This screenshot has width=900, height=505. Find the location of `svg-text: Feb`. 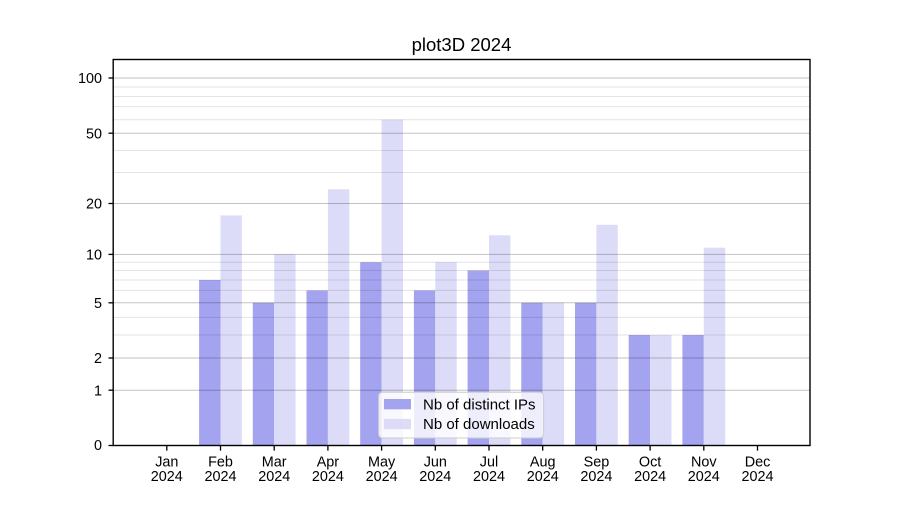

svg-text: Feb is located at coordinates (220, 462).